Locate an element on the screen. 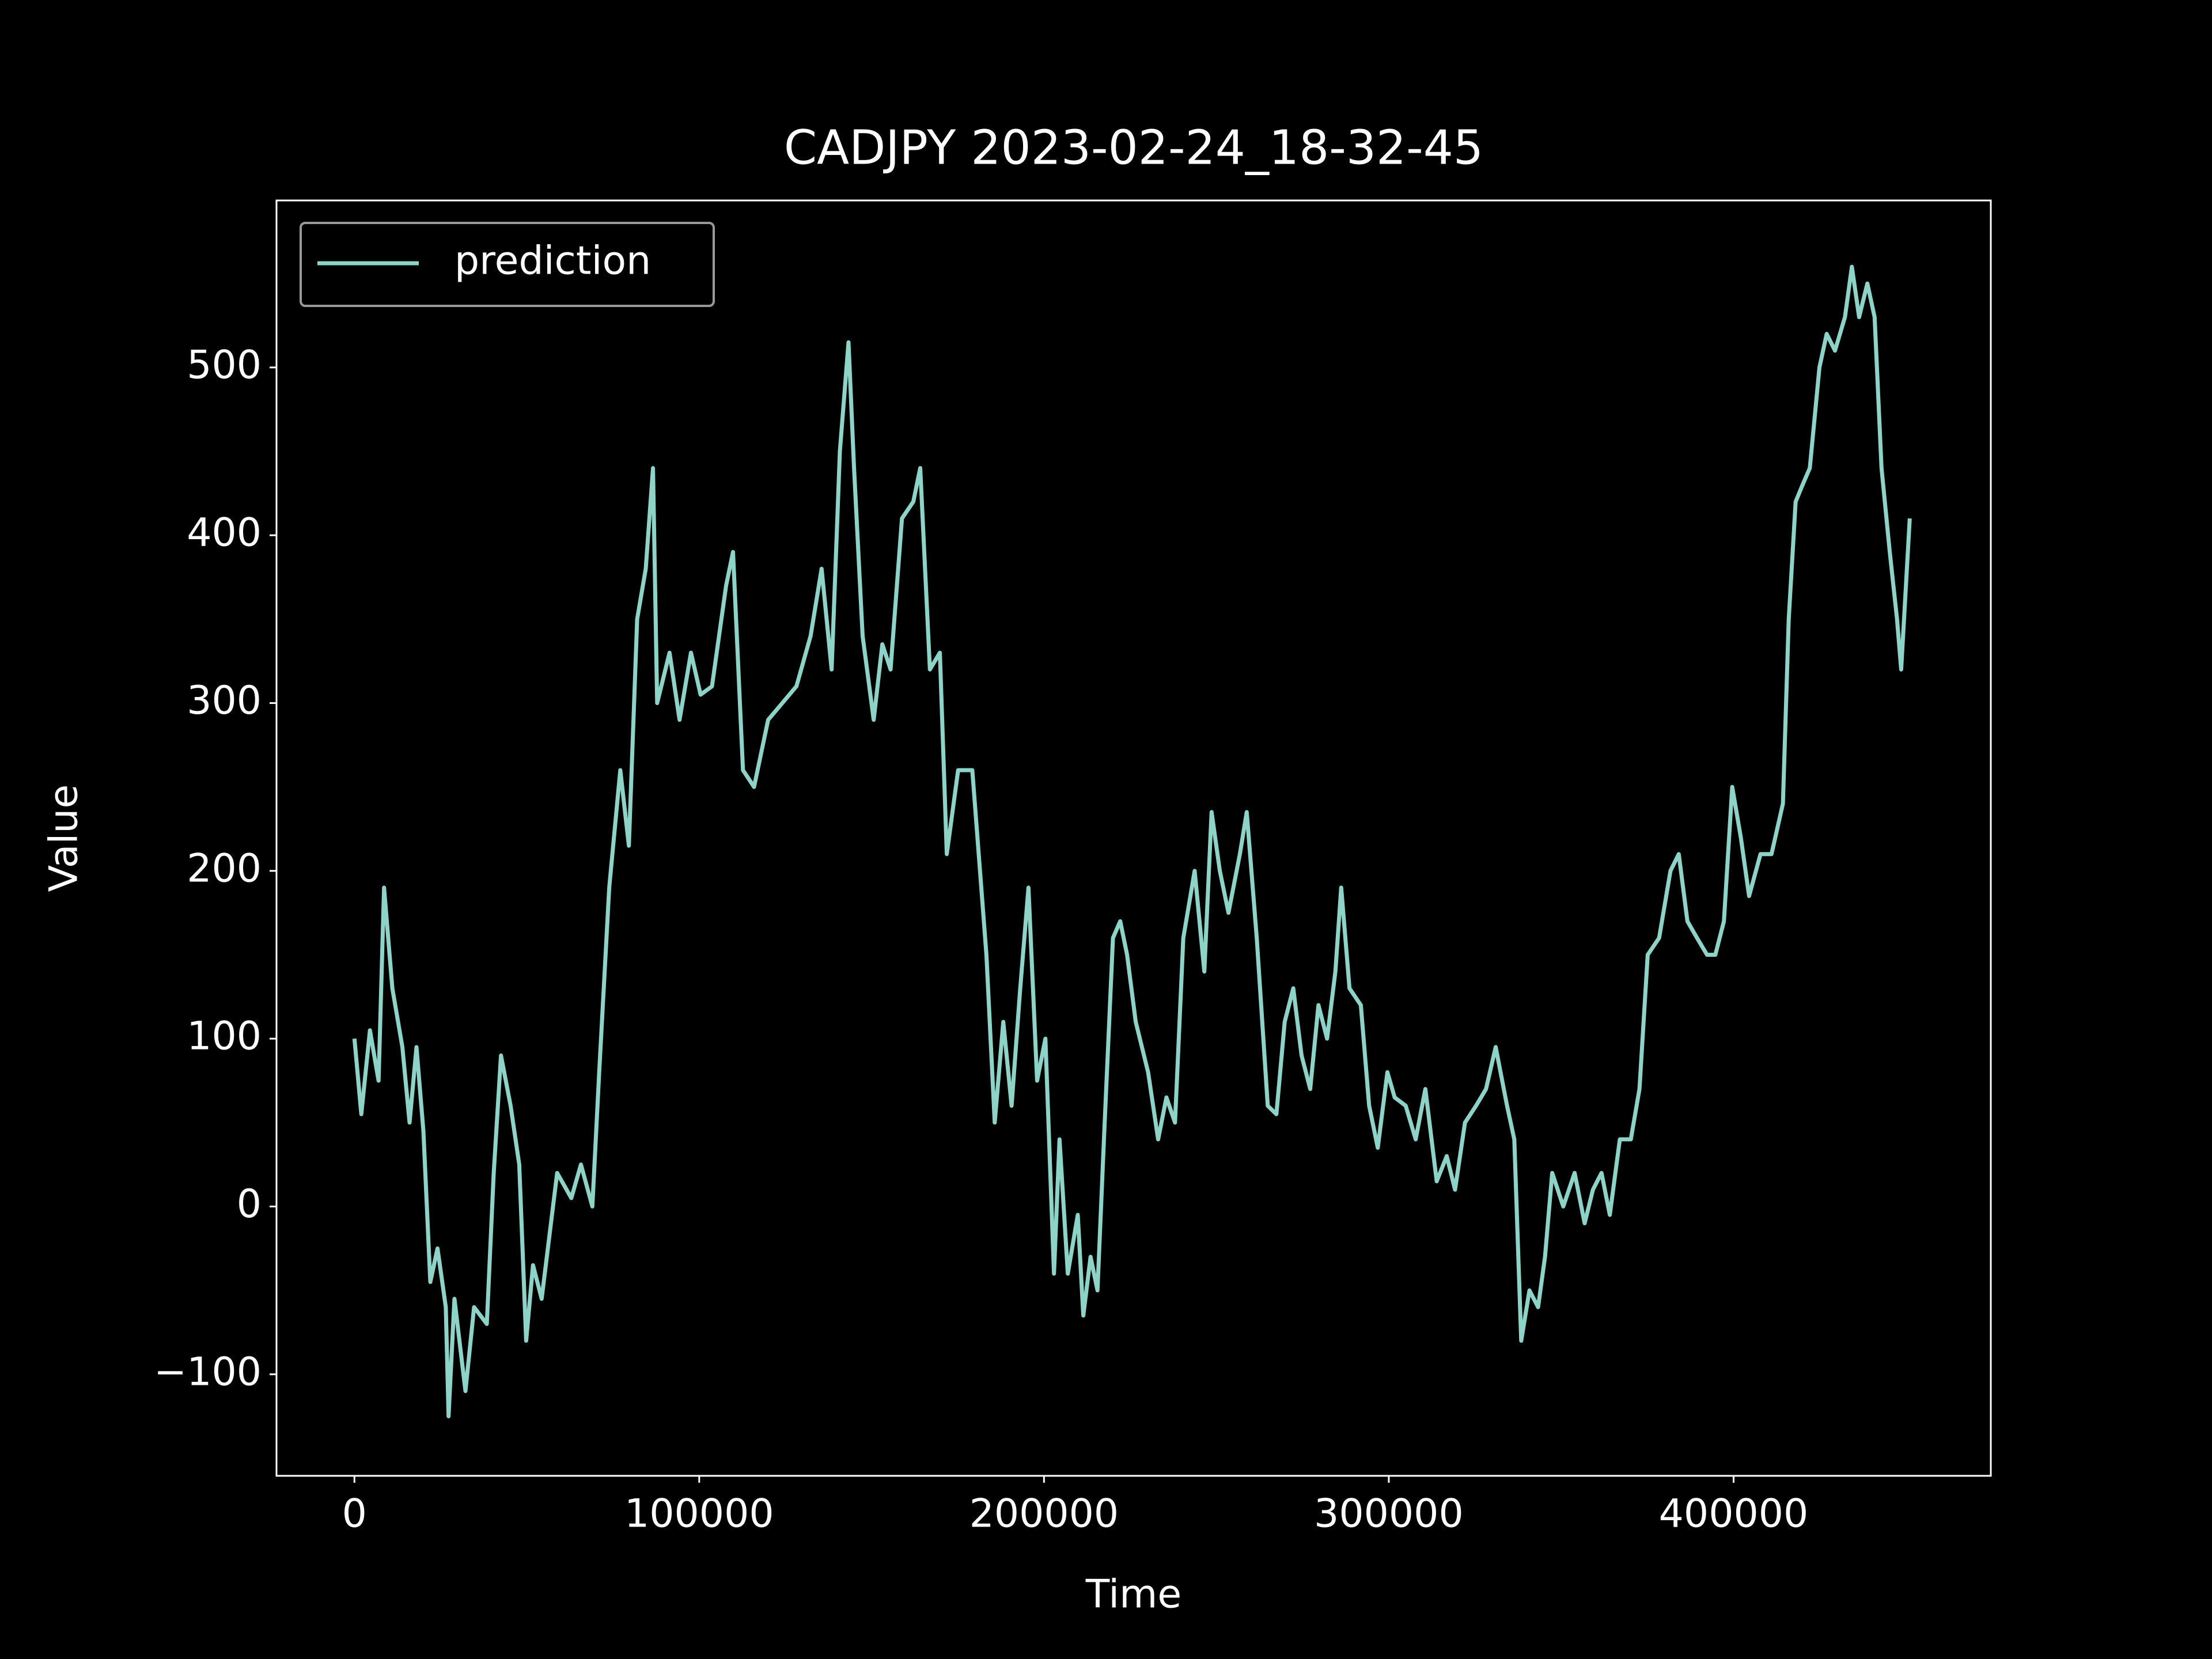 The height and width of the screenshot is (1659, 2212). y-tick-label: 0 is located at coordinates (249, 1204).